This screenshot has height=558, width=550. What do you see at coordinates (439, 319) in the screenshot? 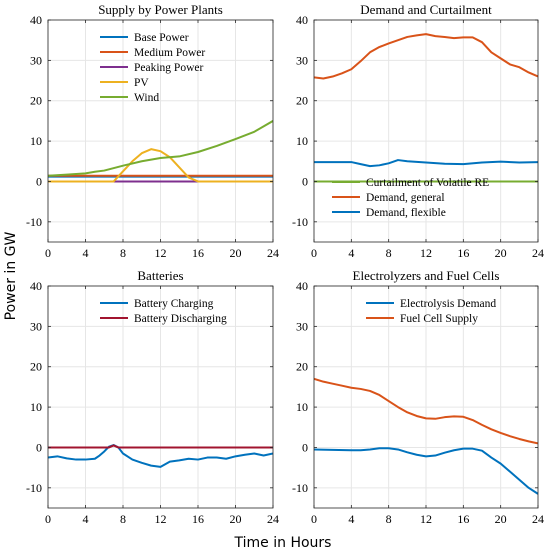
I see `legend-entry: Fuel Cell Supply` at bounding box center [439, 319].